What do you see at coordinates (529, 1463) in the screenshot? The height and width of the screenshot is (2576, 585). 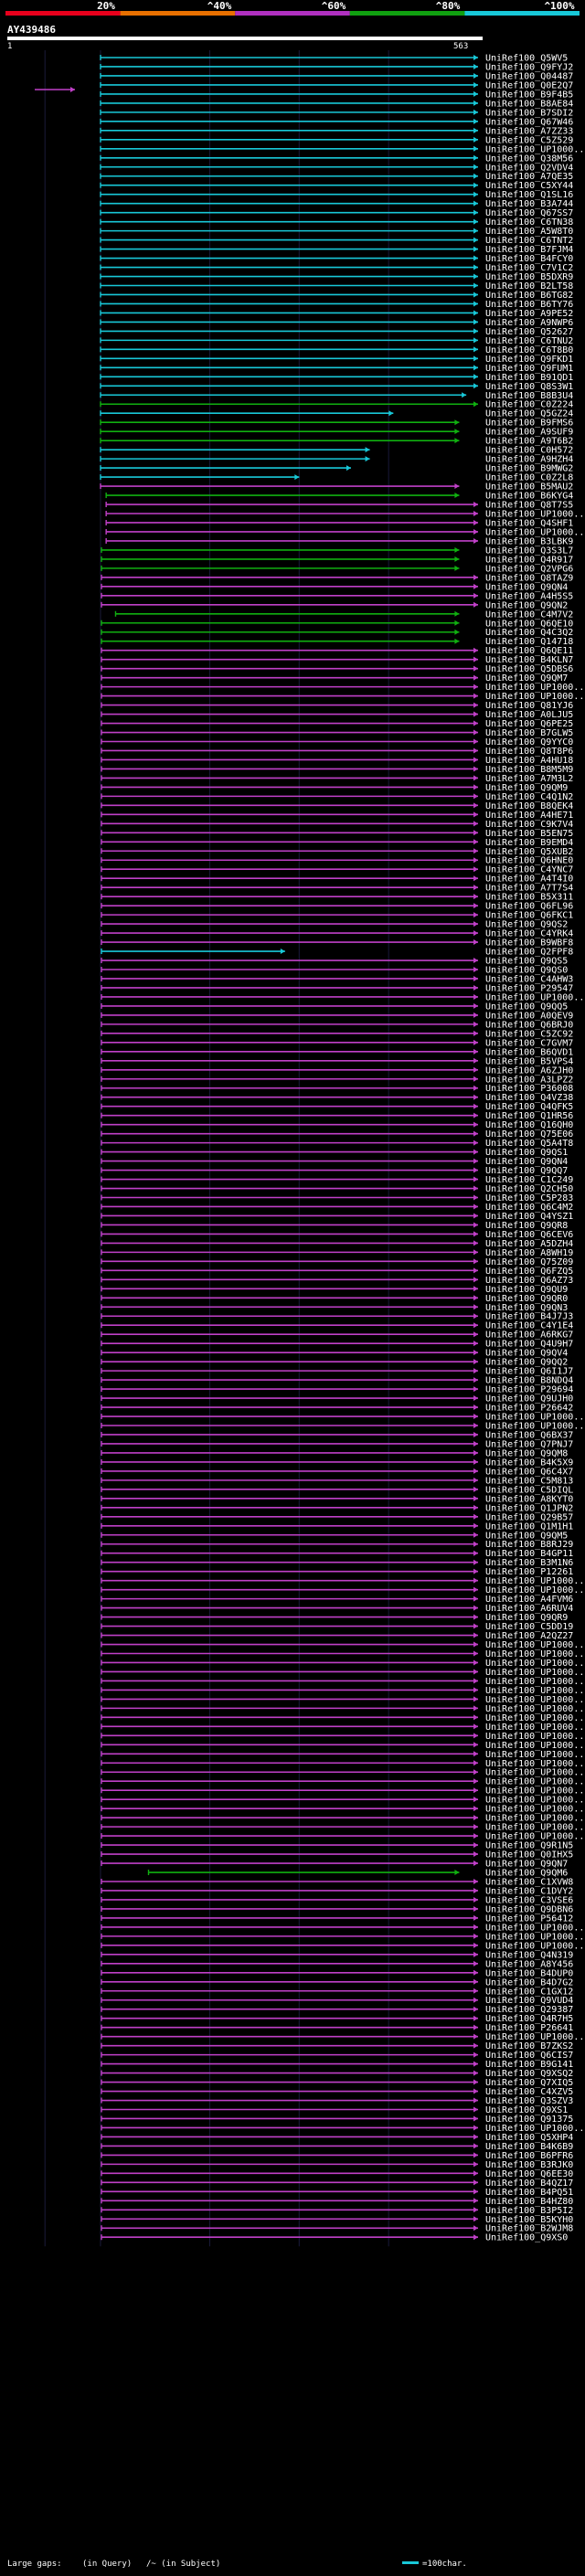 I see `hit-label: UniRef100_B4K5X9` at bounding box center [529, 1463].